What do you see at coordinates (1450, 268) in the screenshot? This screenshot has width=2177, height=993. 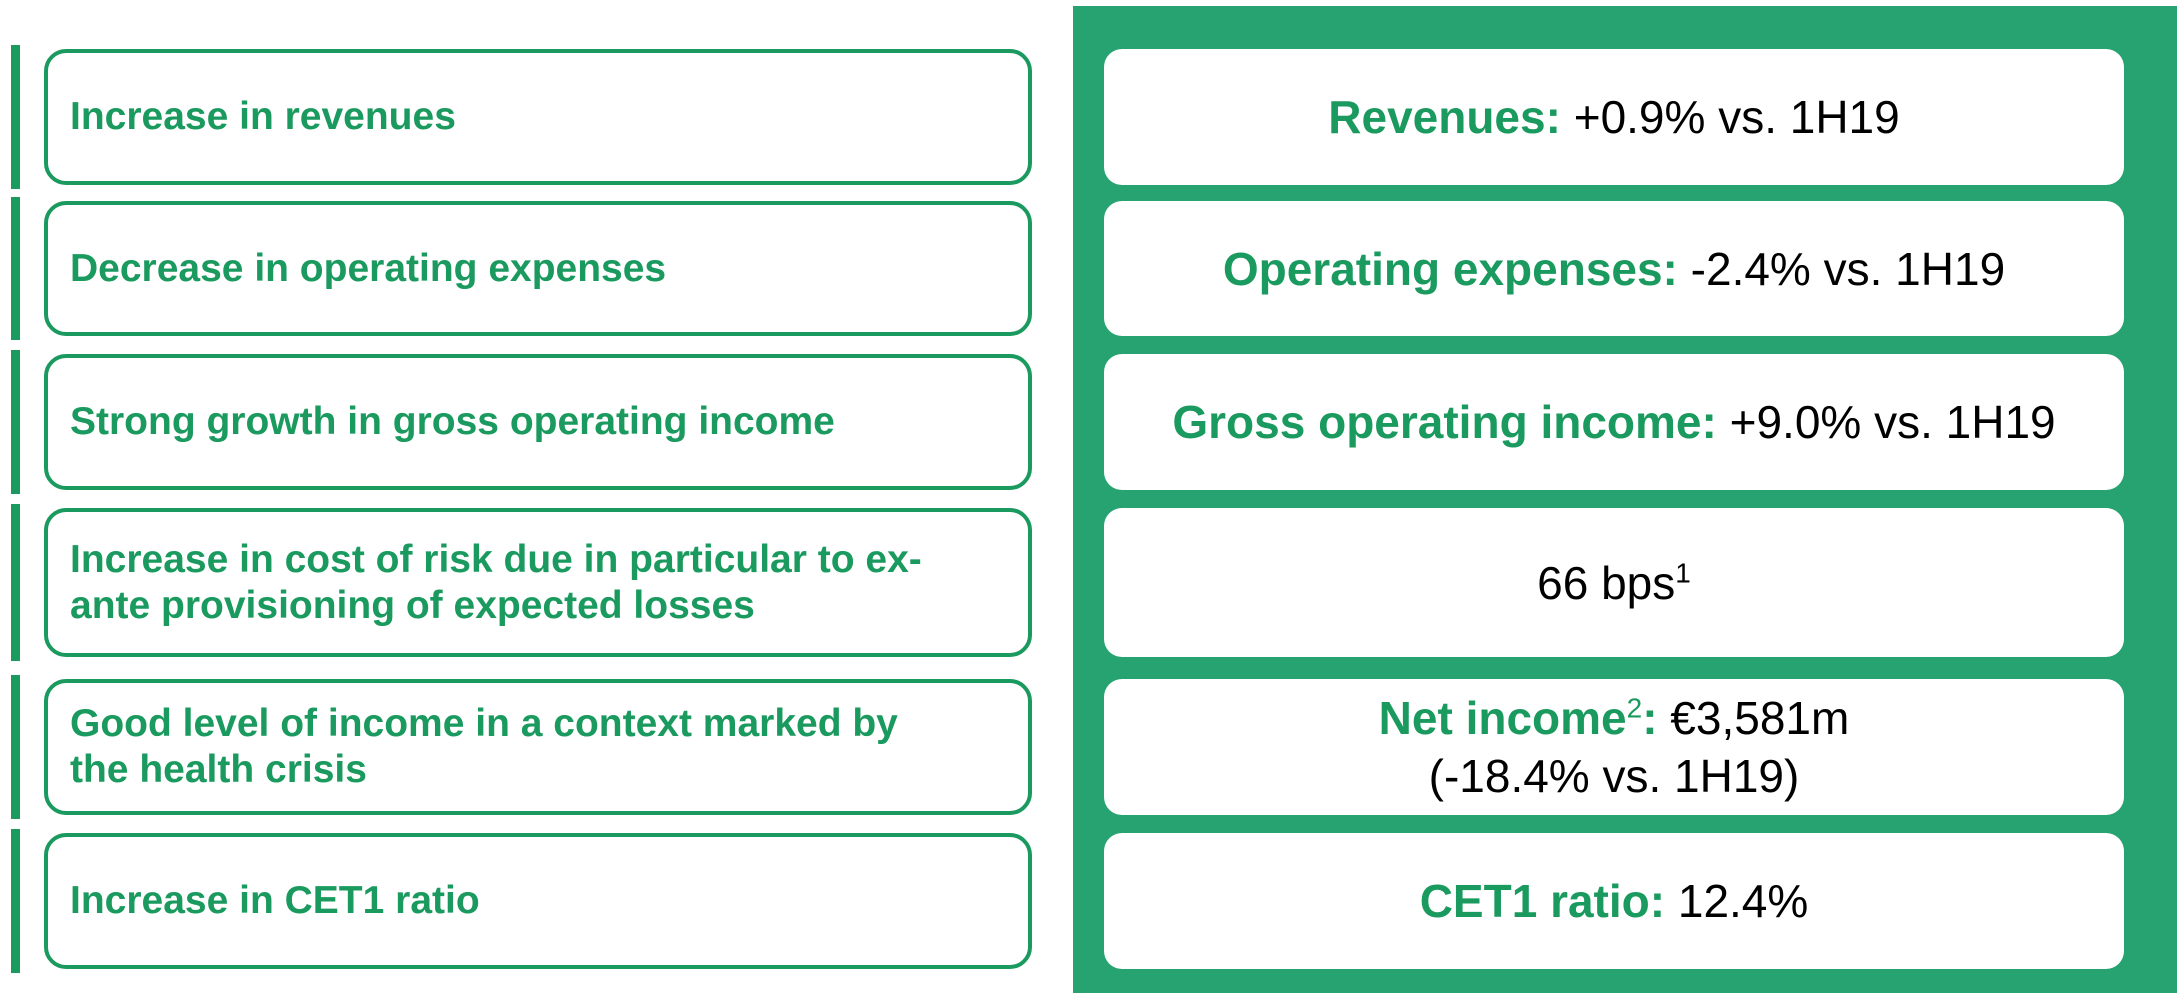 I see `result-label: Operating expenses:` at bounding box center [1450, 268].